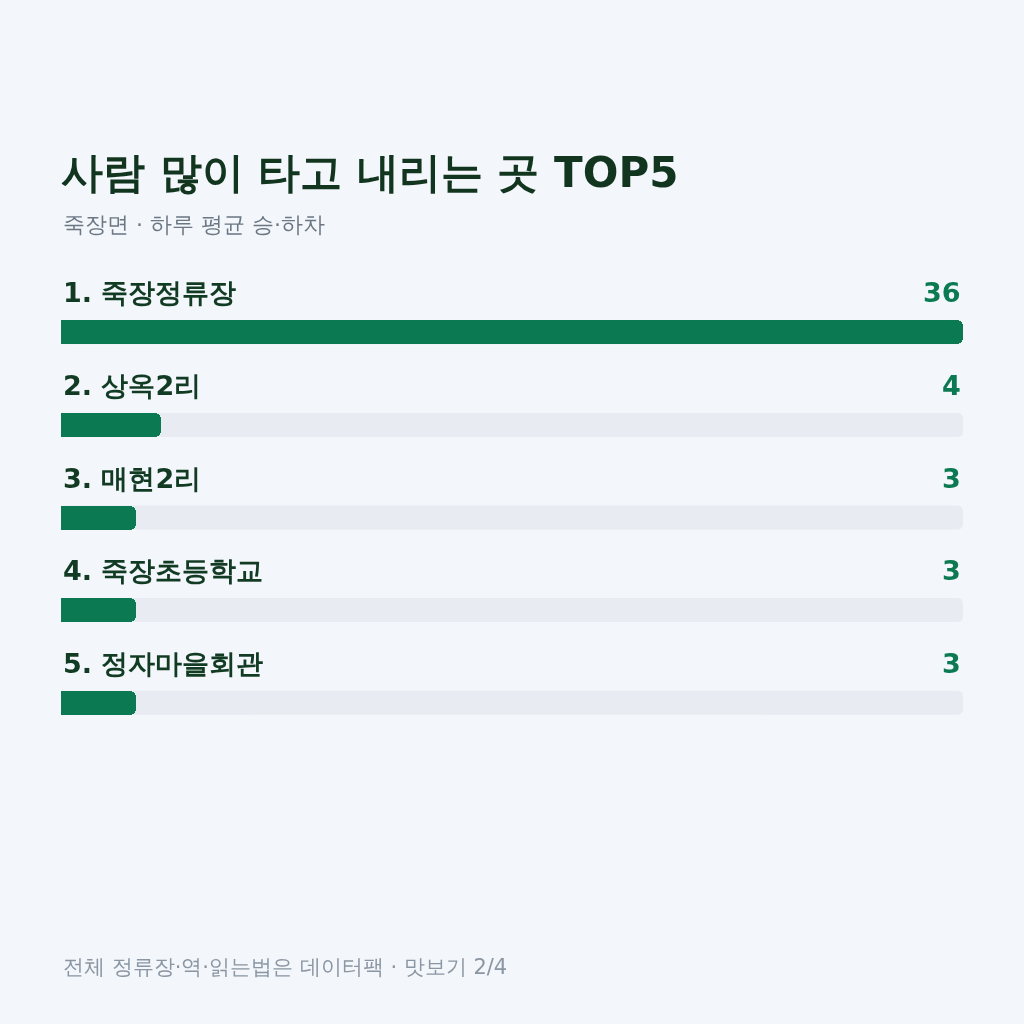  Describe the element at coordinates (163, 663) in the screenshot. I see `y-tick-label: 5. 정자마을회관` at that location.